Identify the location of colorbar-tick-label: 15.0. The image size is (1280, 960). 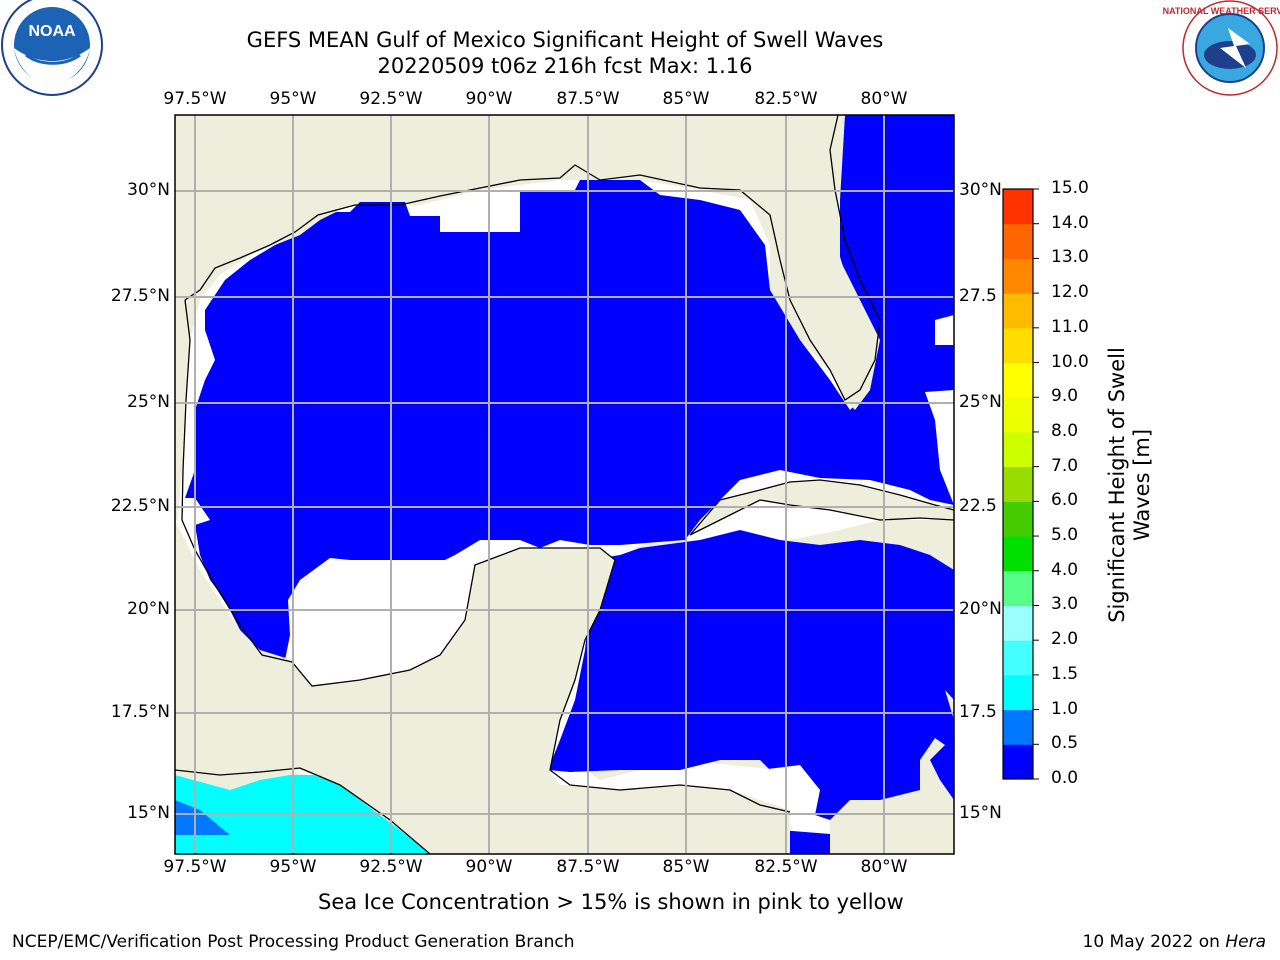
(1070, 188).